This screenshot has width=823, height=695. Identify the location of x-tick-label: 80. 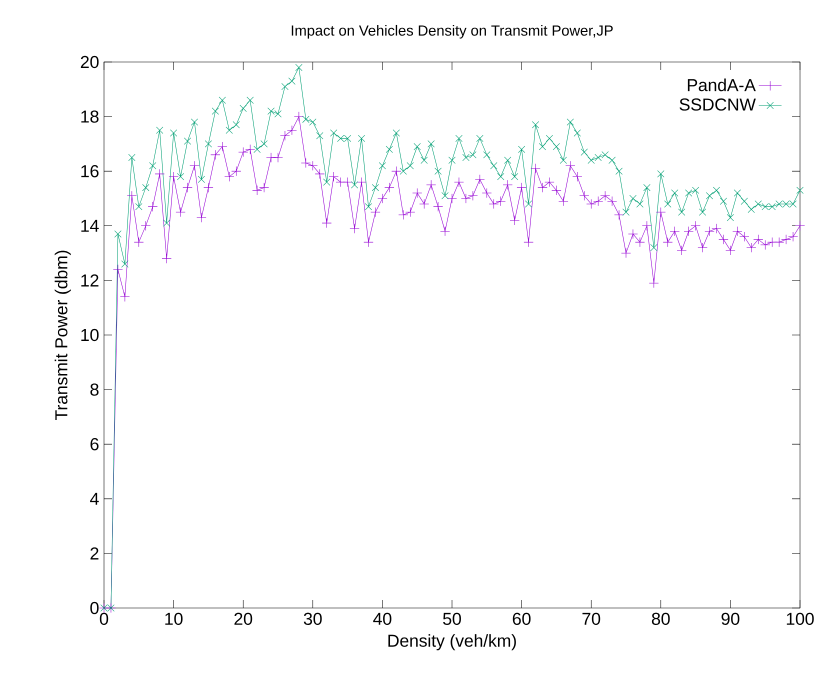
(661, 618).